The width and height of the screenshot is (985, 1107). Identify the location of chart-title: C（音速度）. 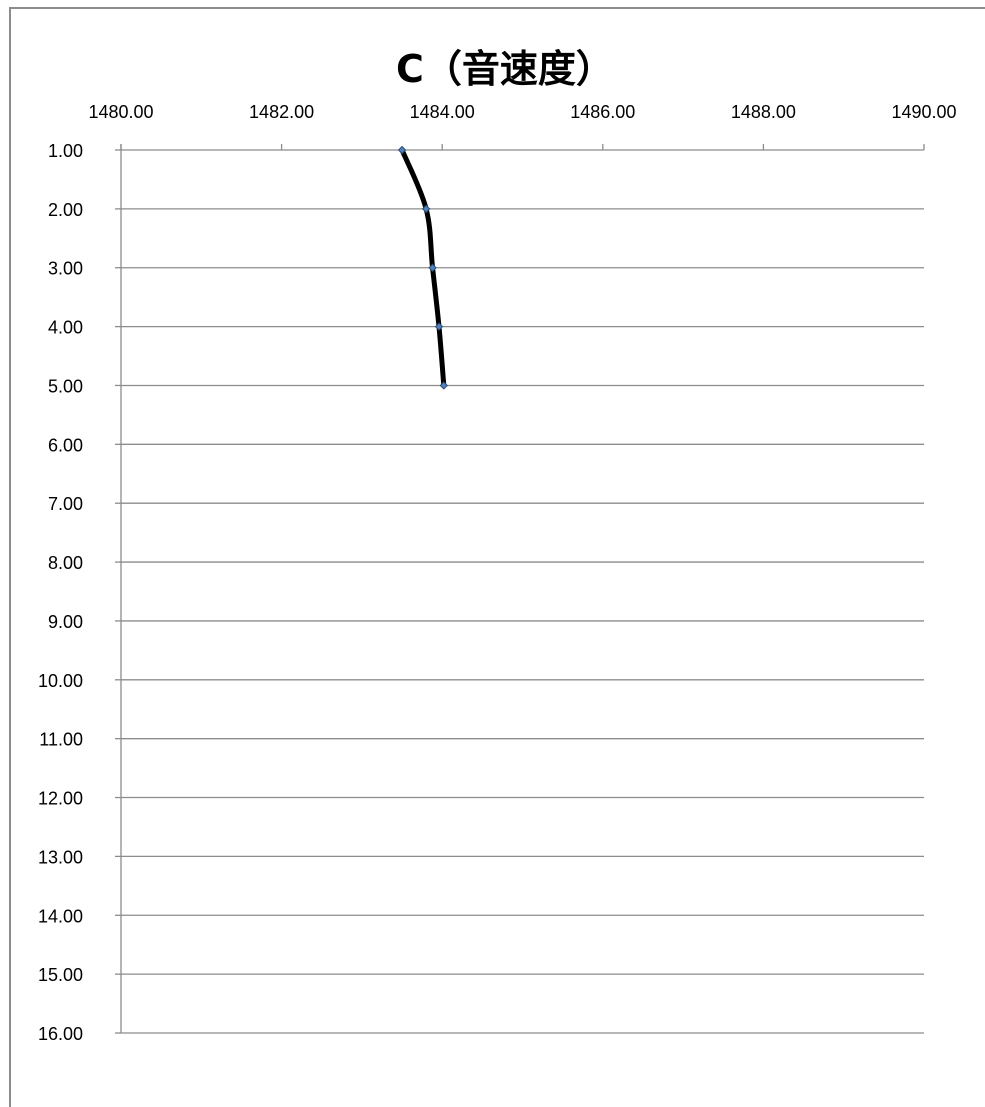
(505, 69).